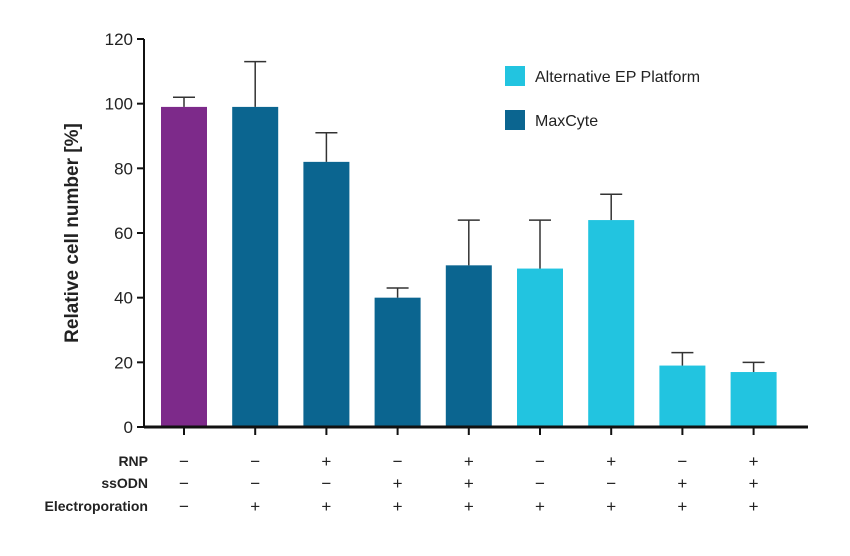  What do you see at coordinates (96, 506) in the screenshot?
I see `condition-label: Electroporation` at bounding box center [96, 506].